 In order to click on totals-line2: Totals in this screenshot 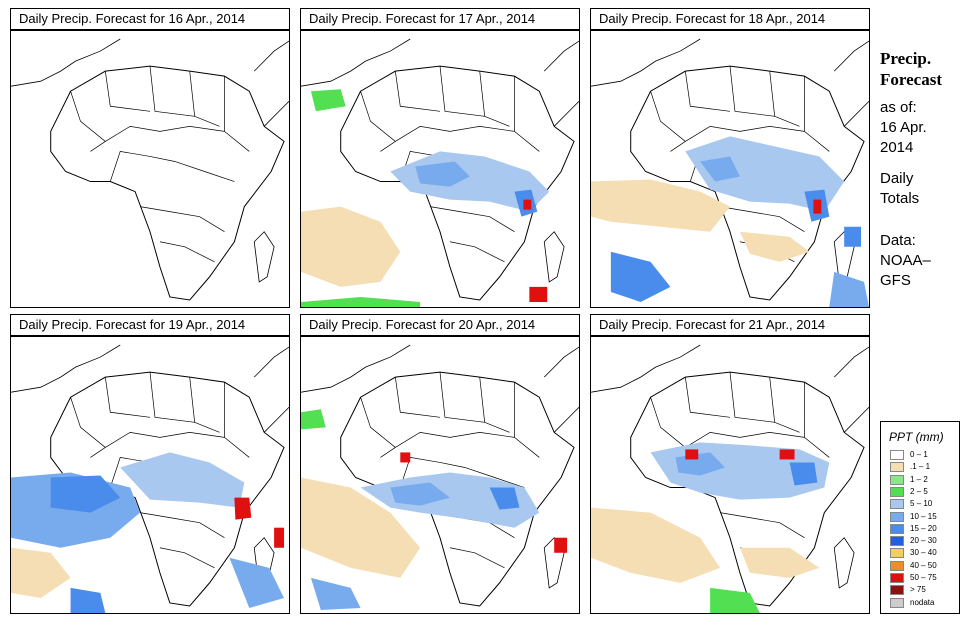, I will do `click(900, 198)`.